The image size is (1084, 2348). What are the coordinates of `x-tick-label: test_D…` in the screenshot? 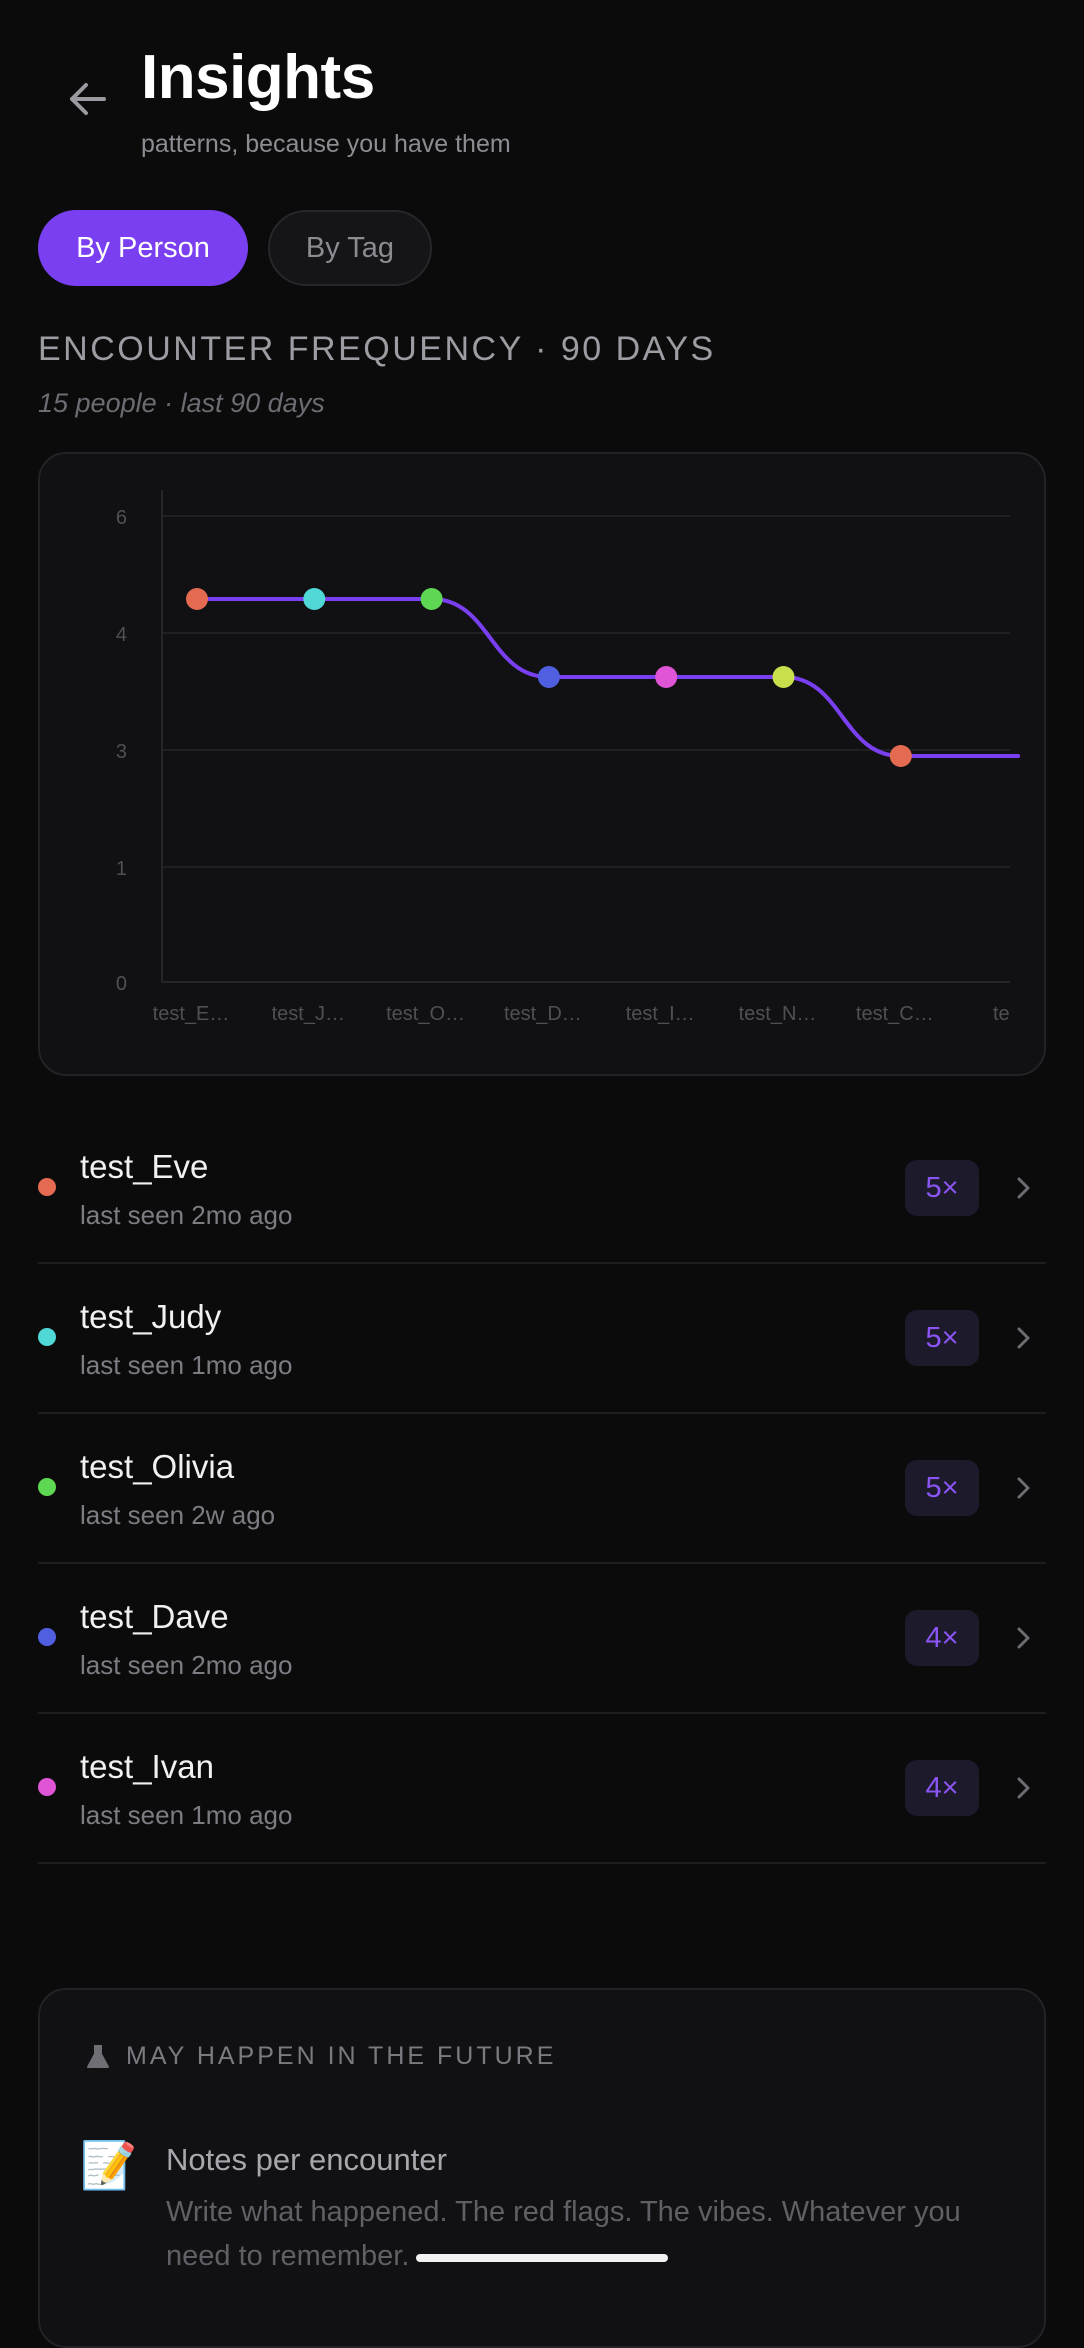 It's located at (543, 1014).